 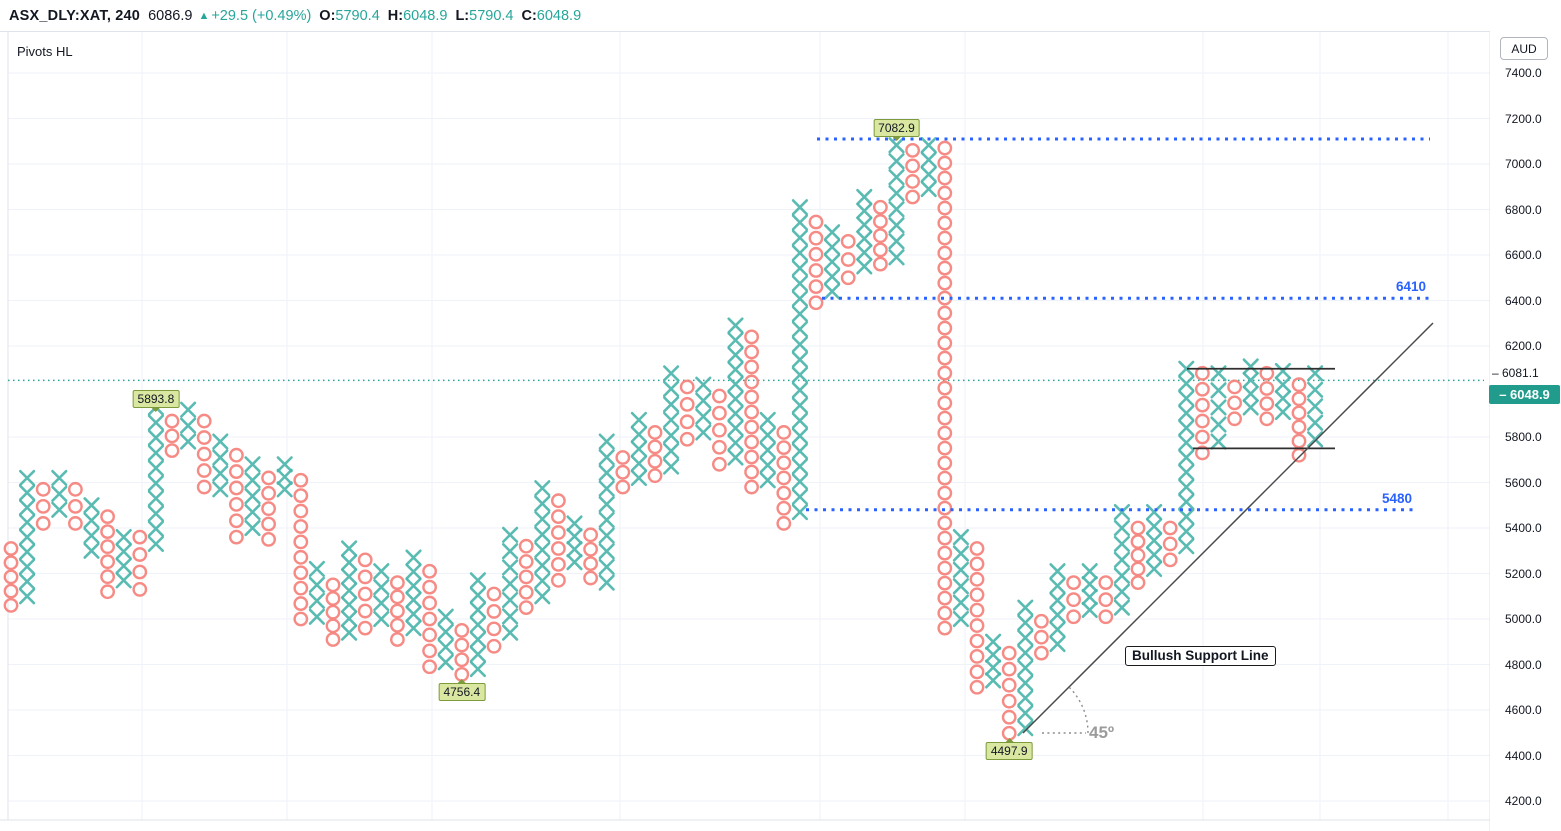 What do you see at coordinates (1200, 656) in the screenshot?
I see `support-line-label: Bullush Support Line` at bounding box center [1200, 656].